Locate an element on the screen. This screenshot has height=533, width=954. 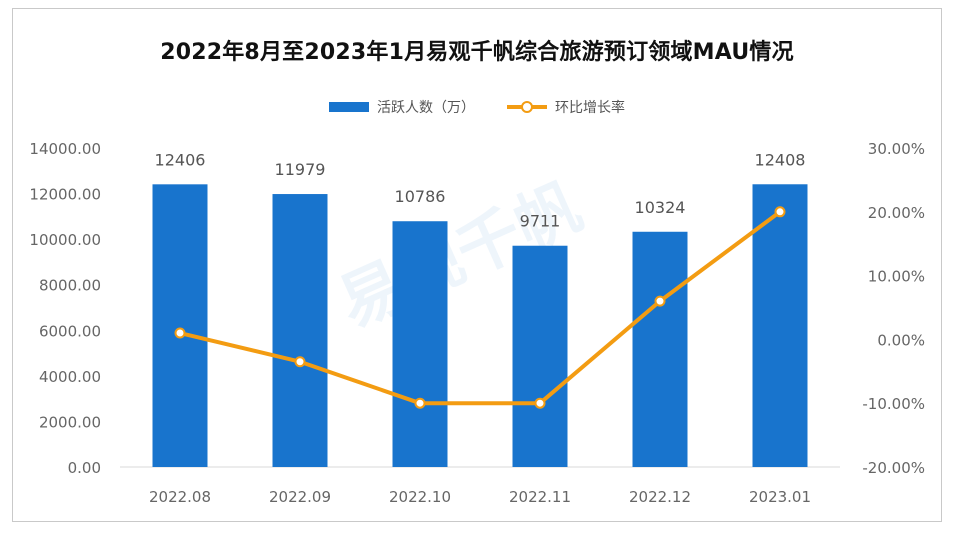
y-right-tick-label: 20.00% is located at coordinates (896, 213).